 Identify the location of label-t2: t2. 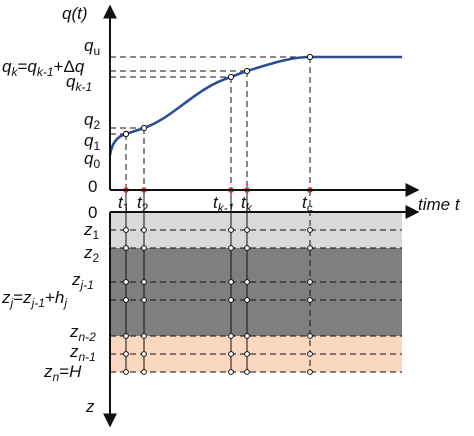
(143, 204).